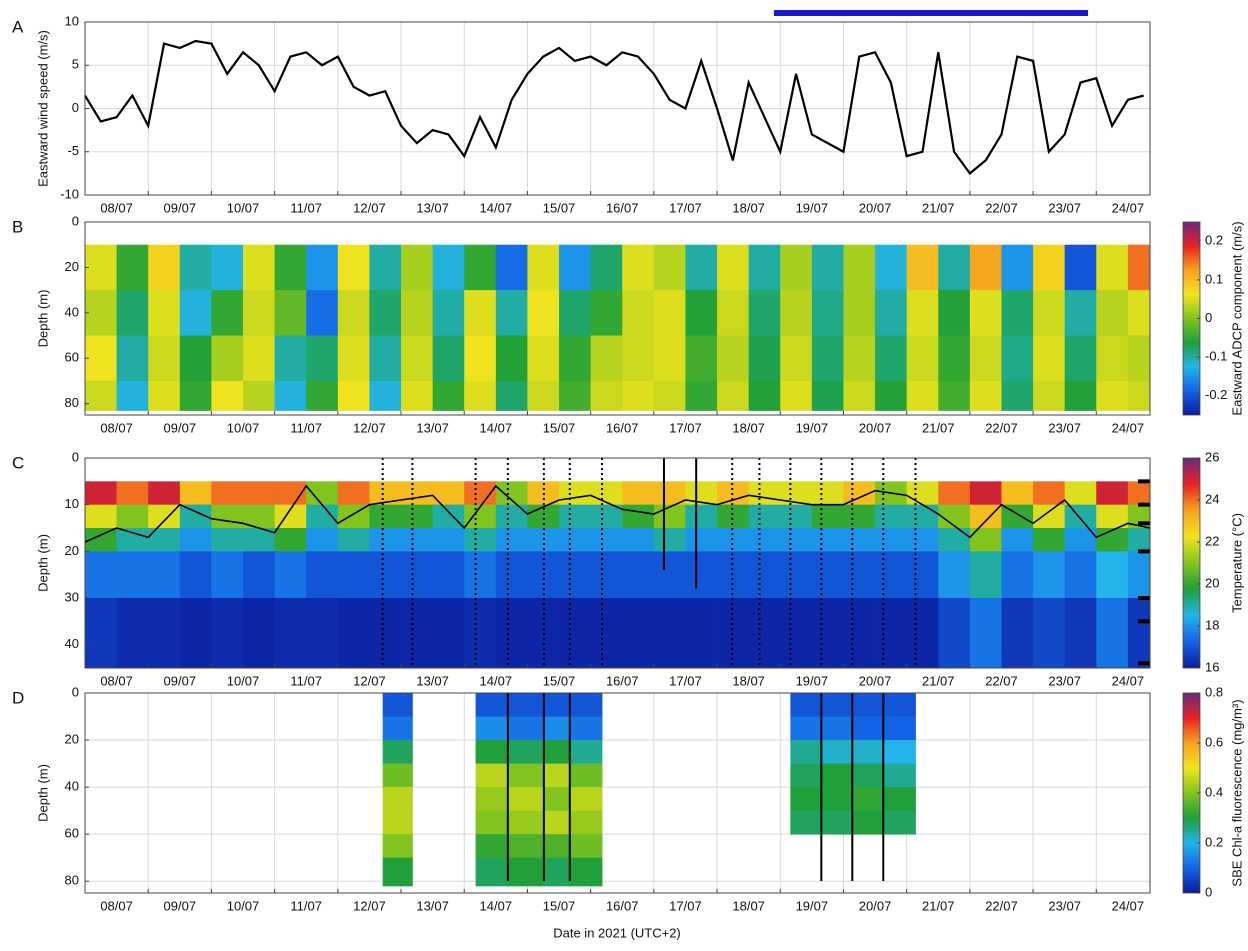 Image resolution: width=1248 pixels, height=951 pixels. I want to click on colorbar-tick-label: 0.2, so click(1214, 240).